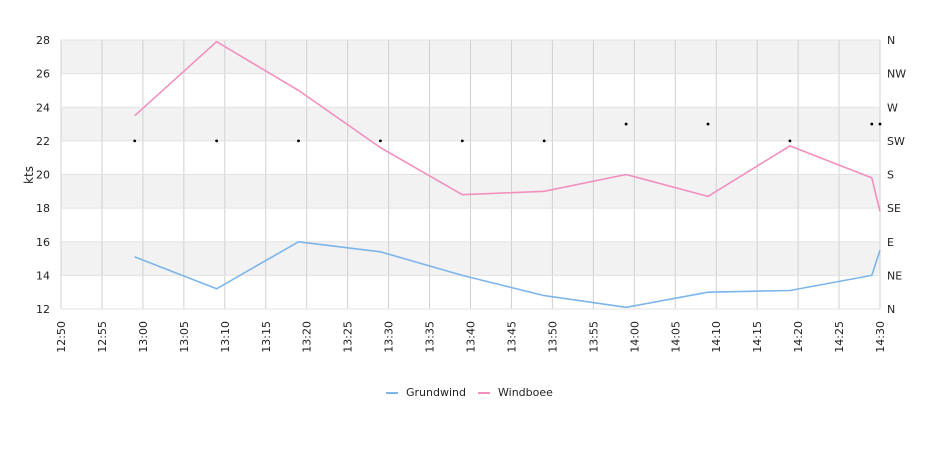  What do you see at coordinates (102, 337) in the screenshot?
I see `x-tick-label: 12:55` at bounding box center [102, 337].